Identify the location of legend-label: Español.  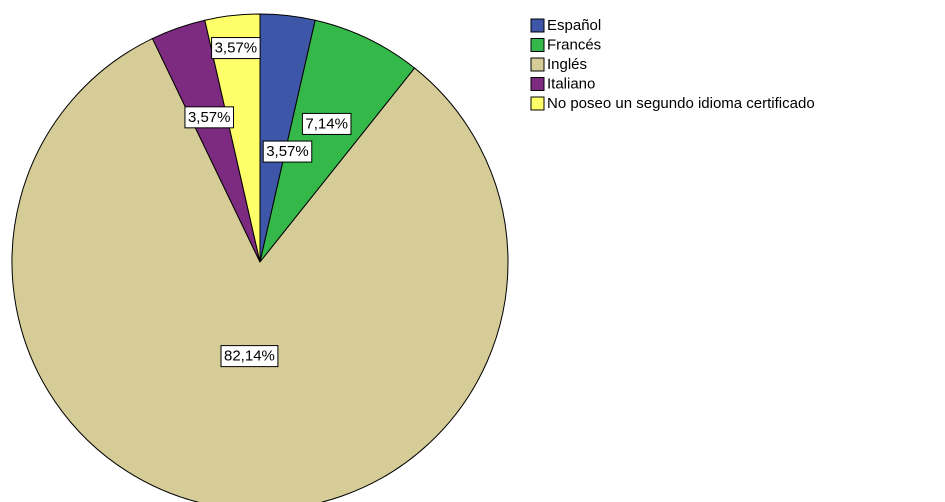
(574, 25).